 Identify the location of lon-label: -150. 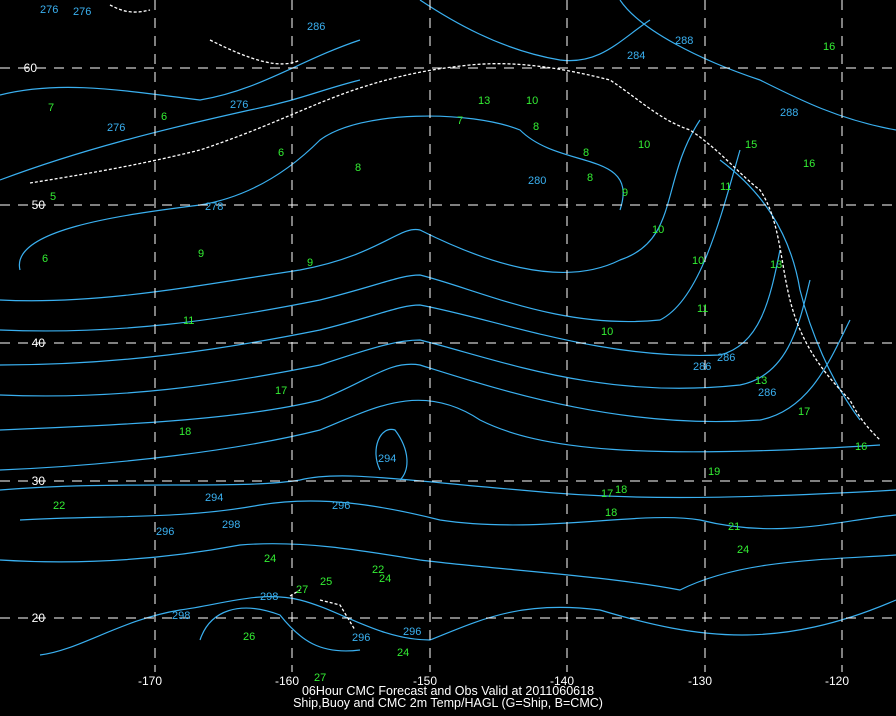
(425, 681).